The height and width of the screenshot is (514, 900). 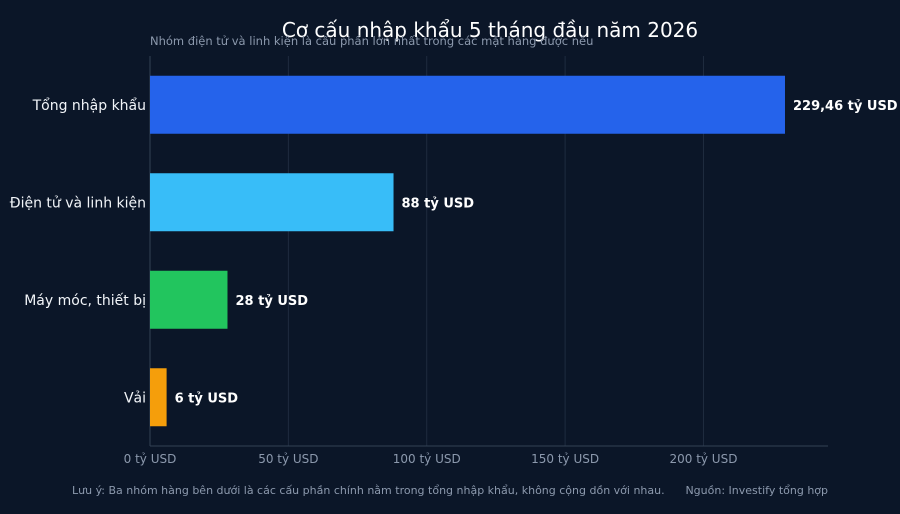 What do you see at coordinates (135, 398) in the screenshot?
I see `category-label: Vải` at bounding box center [135, 398].